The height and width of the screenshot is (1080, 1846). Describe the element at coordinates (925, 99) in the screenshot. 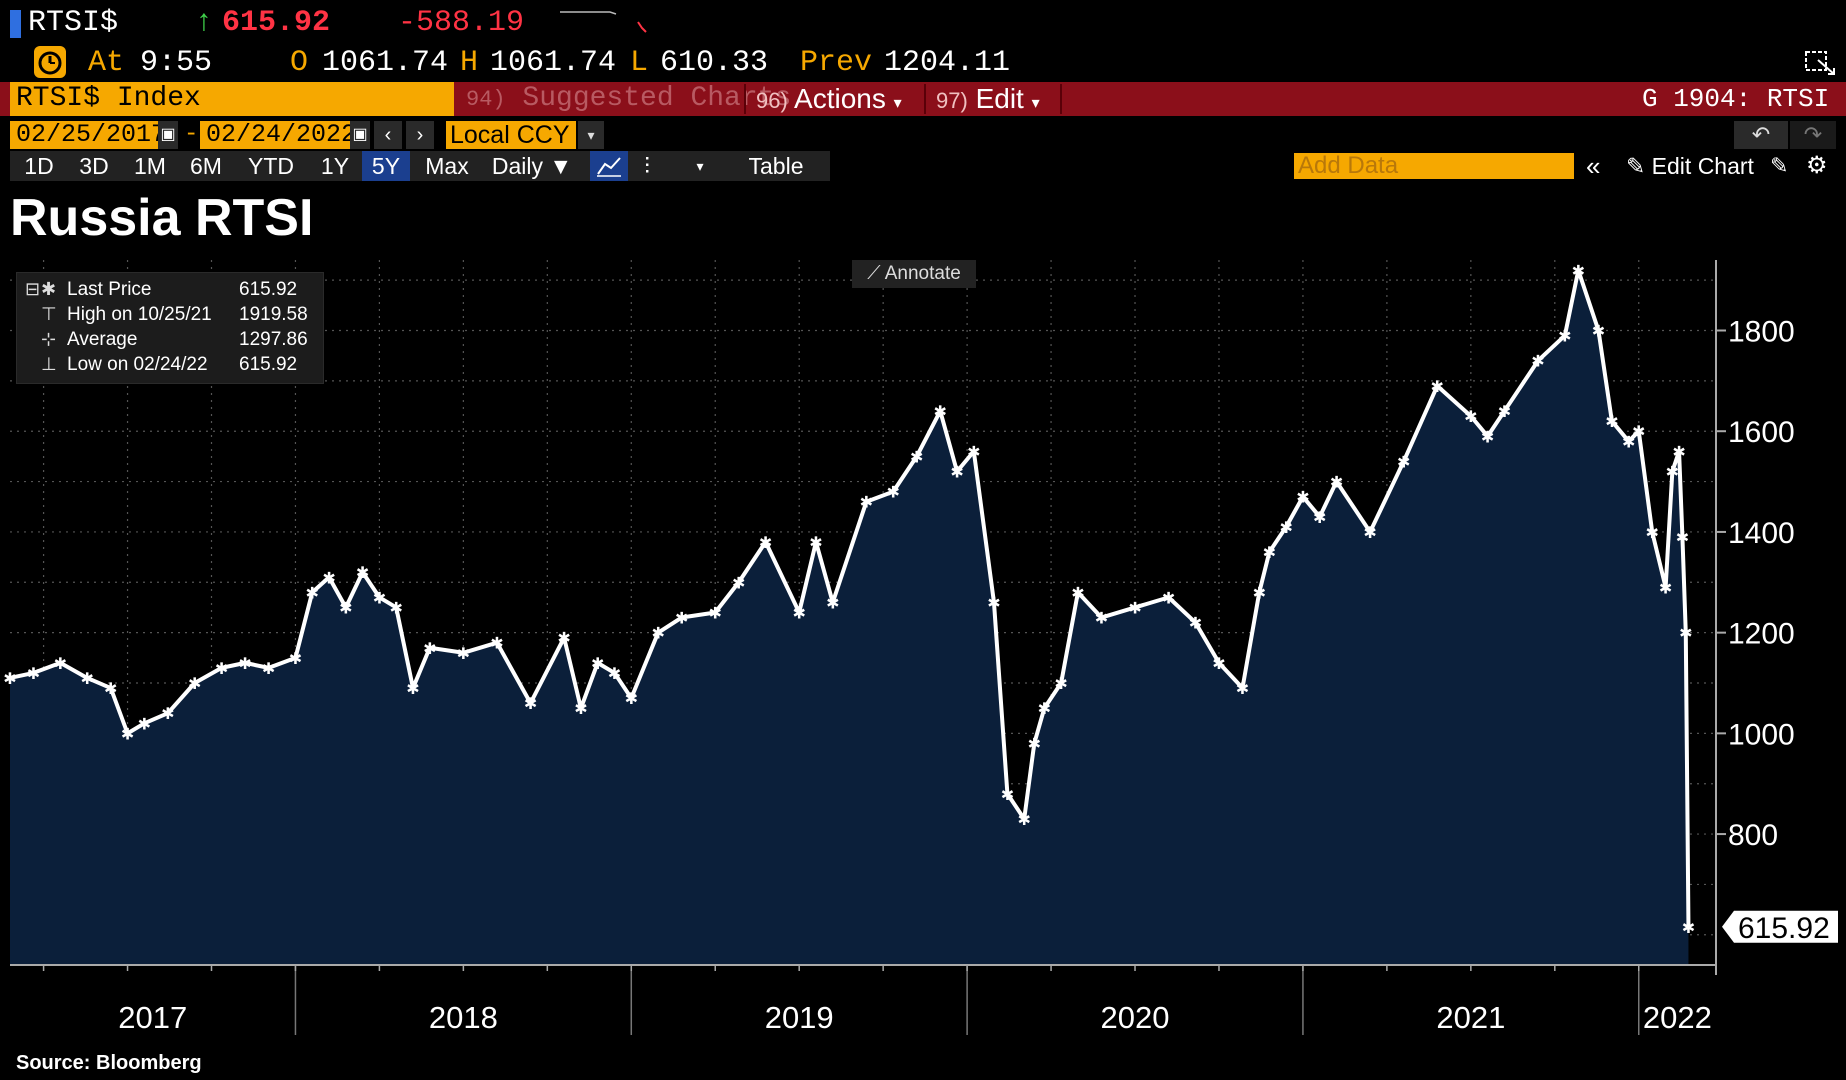

I see `menu-divider` at that location.